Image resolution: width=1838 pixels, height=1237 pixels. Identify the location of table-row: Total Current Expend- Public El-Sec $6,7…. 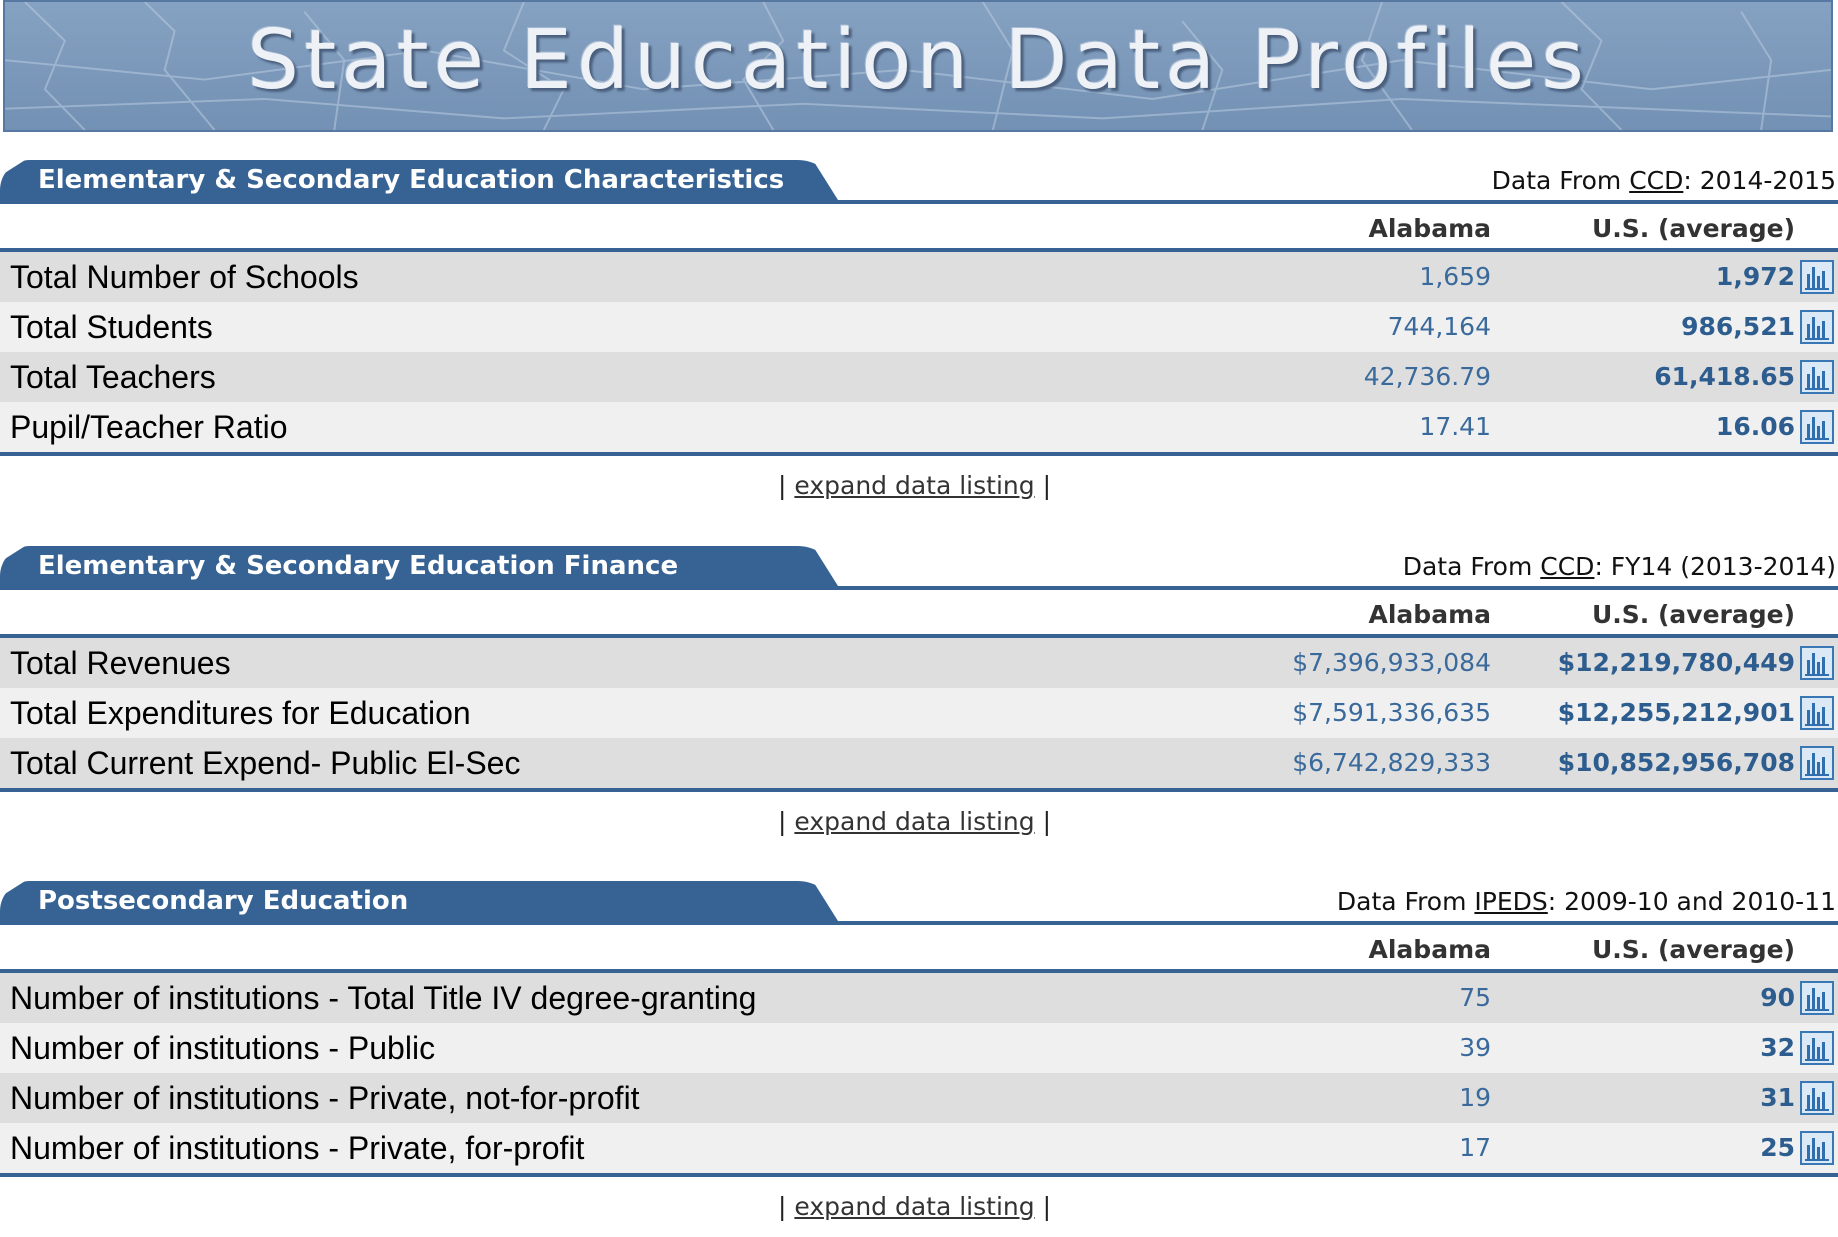
(919, 763).